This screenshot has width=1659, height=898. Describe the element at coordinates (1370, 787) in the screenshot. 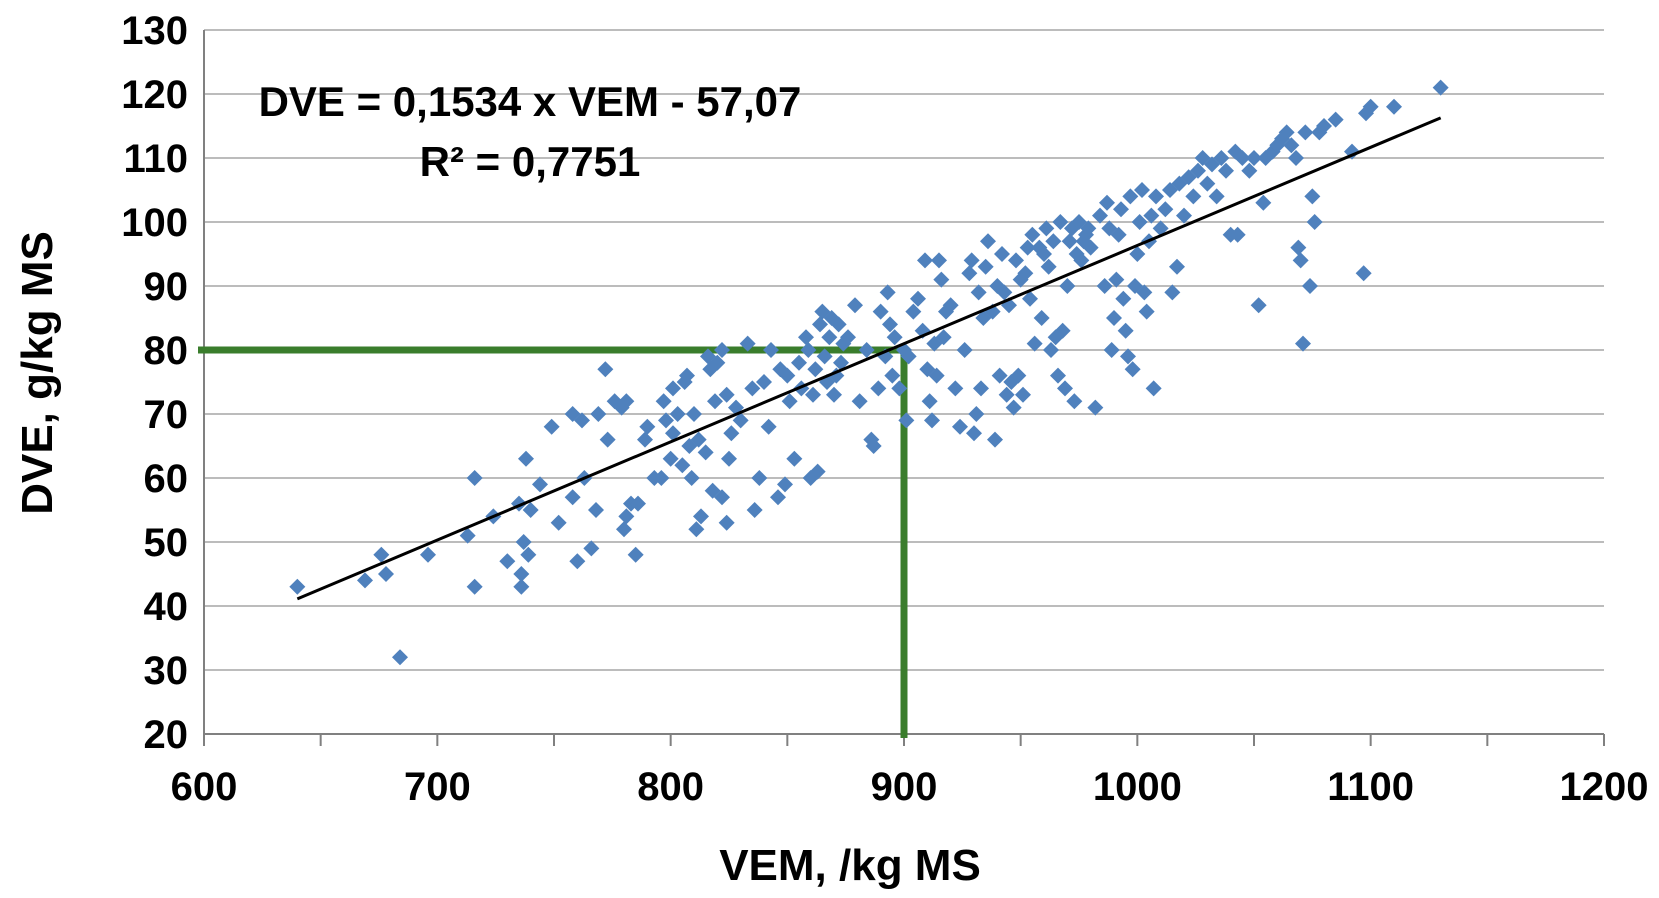

I see `x-tick-label: 1100` at that location.